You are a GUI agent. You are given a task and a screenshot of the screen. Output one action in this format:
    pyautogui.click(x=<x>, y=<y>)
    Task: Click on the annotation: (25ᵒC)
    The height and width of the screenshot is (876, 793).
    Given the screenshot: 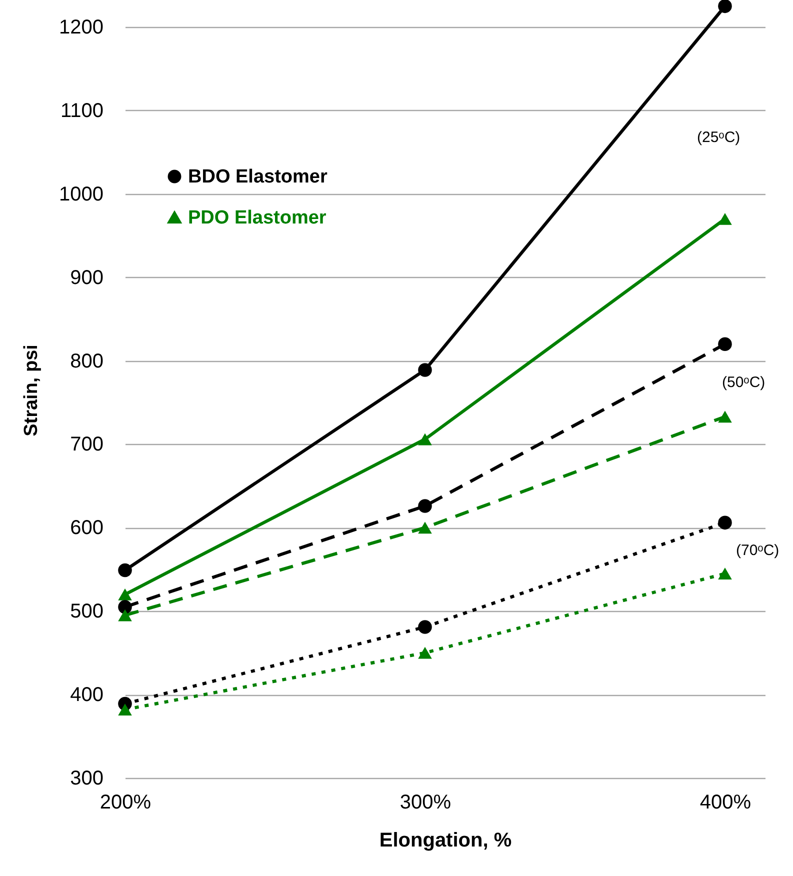 What is the action you would take?
    pyautogui.click(x=718, y=137)
    